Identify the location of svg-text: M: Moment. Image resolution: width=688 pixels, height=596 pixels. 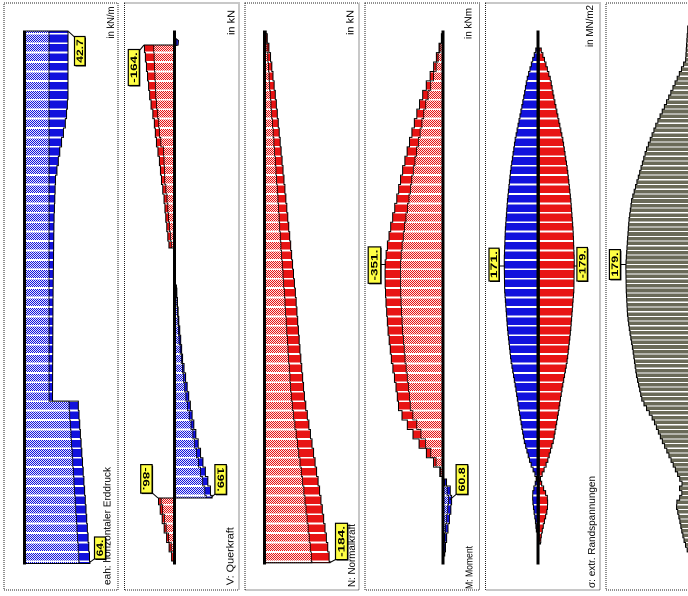
(470, 567).